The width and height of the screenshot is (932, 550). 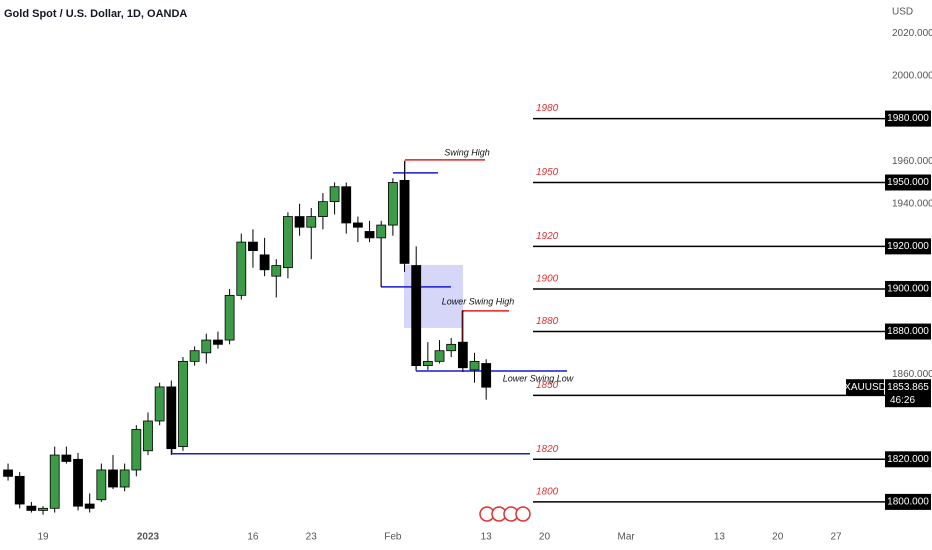 What do you see at coordinates (547, 108) in the screenshot?
I see `level-label: 1980` at bounding box center [547, 108].